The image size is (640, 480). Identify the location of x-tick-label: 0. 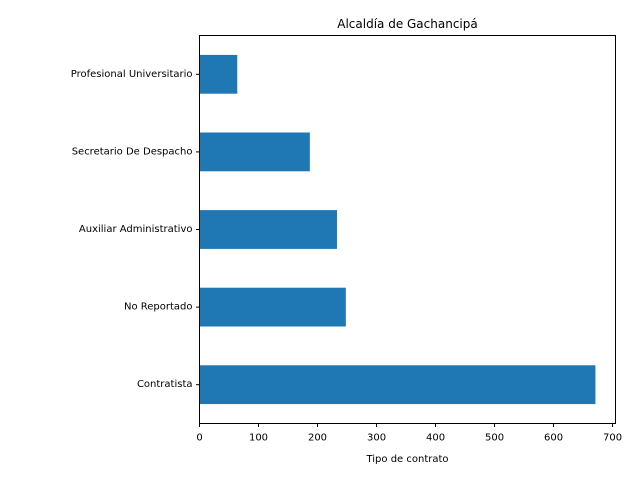
(199, 438).